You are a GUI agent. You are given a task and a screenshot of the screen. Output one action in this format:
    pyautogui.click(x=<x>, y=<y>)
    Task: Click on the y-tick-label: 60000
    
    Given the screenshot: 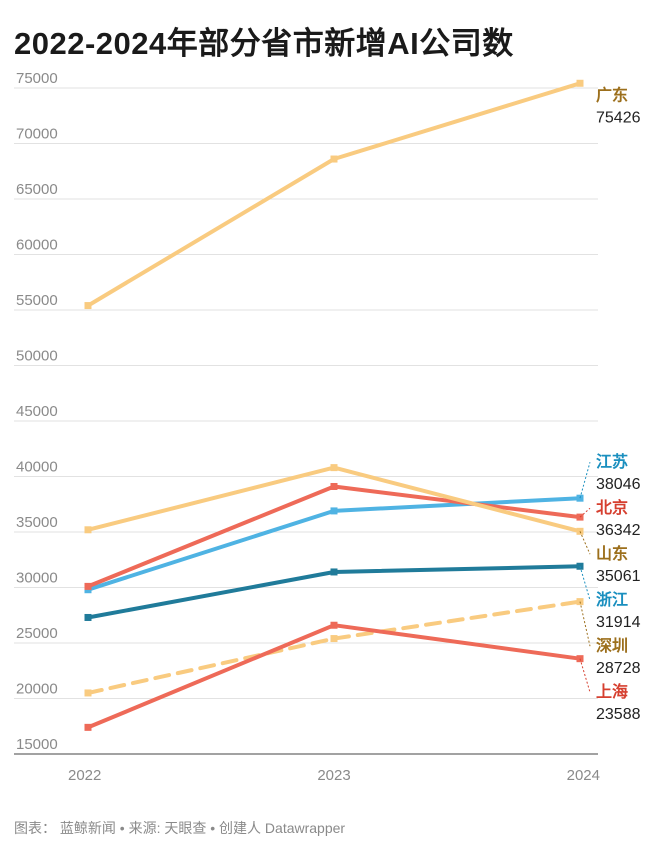 What is the action you would take?
    pyautogui.click(x=37, y=245)
    